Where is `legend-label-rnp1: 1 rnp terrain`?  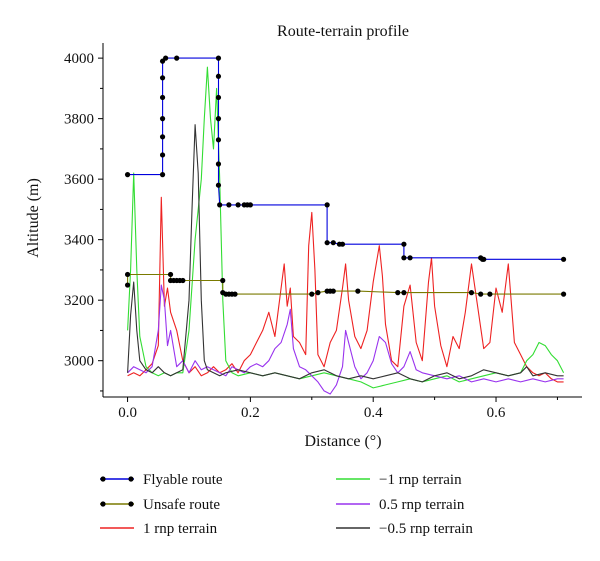 legend-label-rnp1: 1 rnp terrain is located at coordinates (180, 529).